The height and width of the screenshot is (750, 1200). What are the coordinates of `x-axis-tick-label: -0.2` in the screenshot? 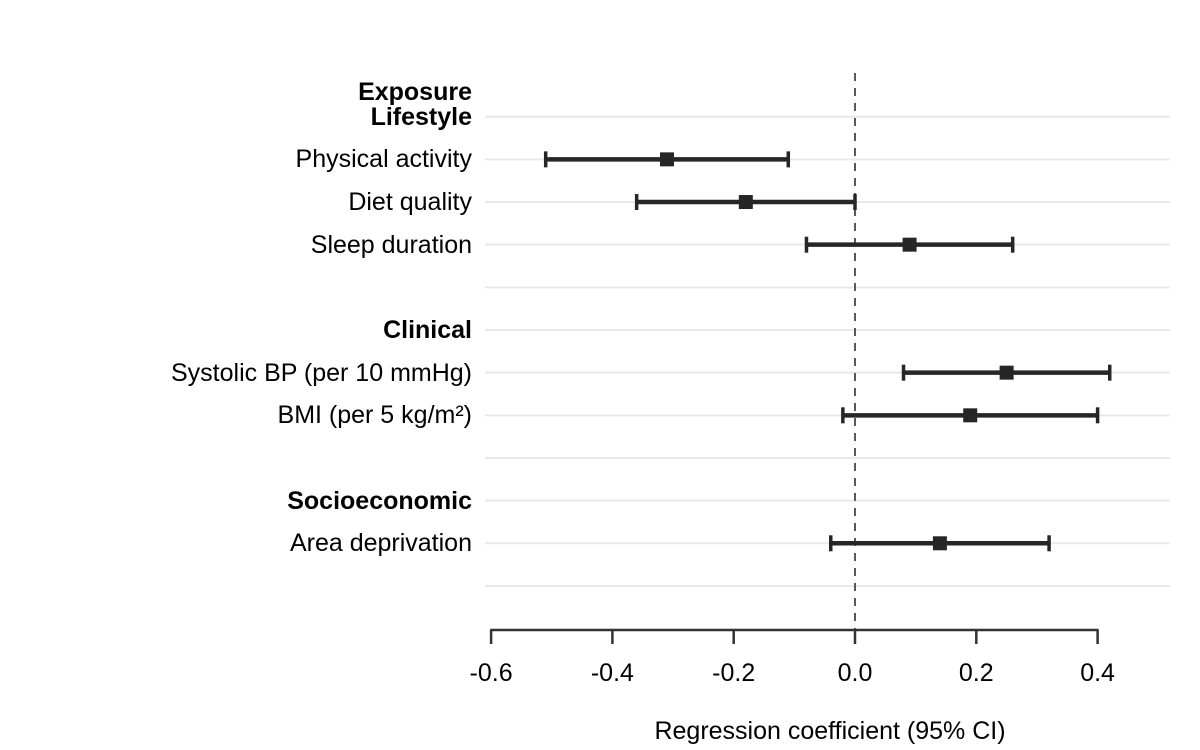 It's located at (734, 673).